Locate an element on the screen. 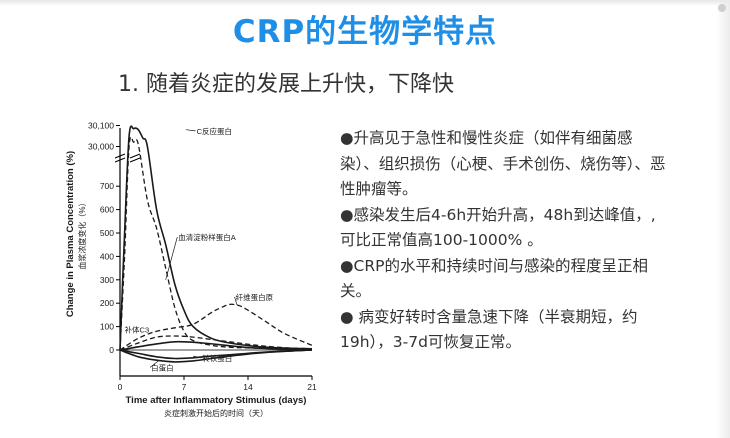  x-tick-label-1: 7 is located at coordinates (184, 387).